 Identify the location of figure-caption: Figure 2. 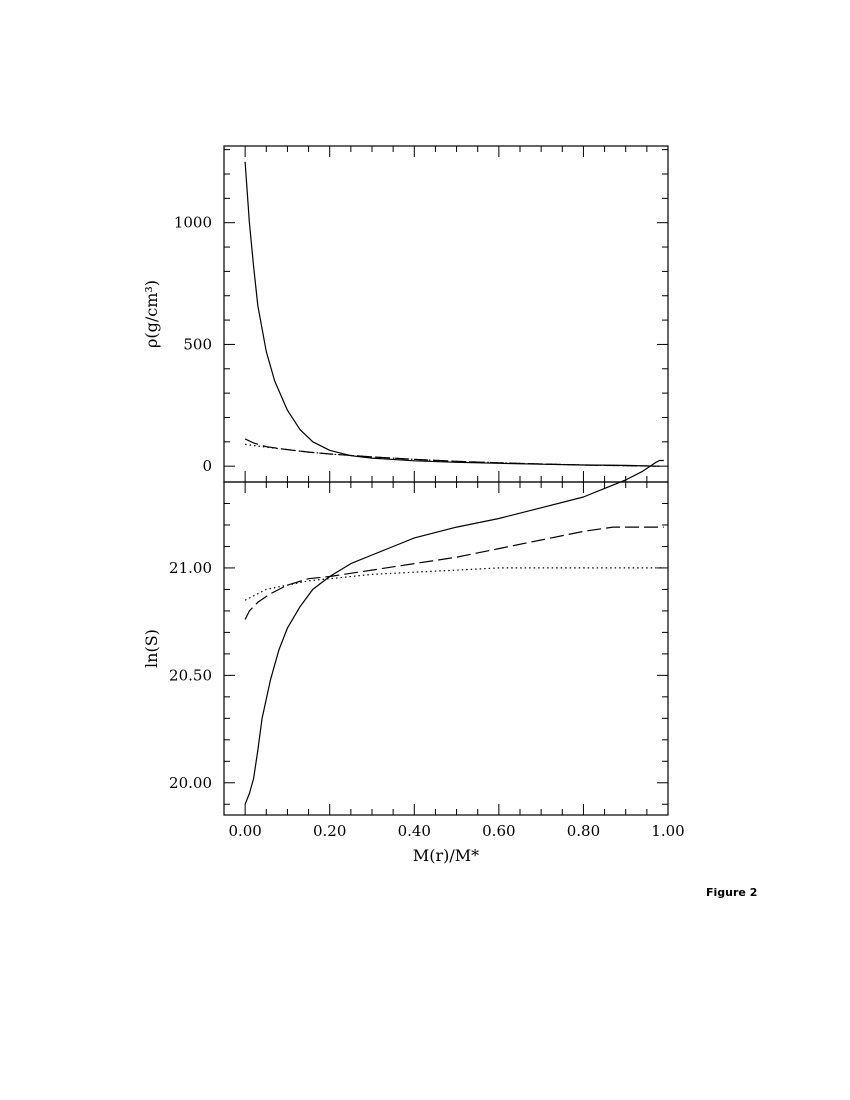
(732, 892).